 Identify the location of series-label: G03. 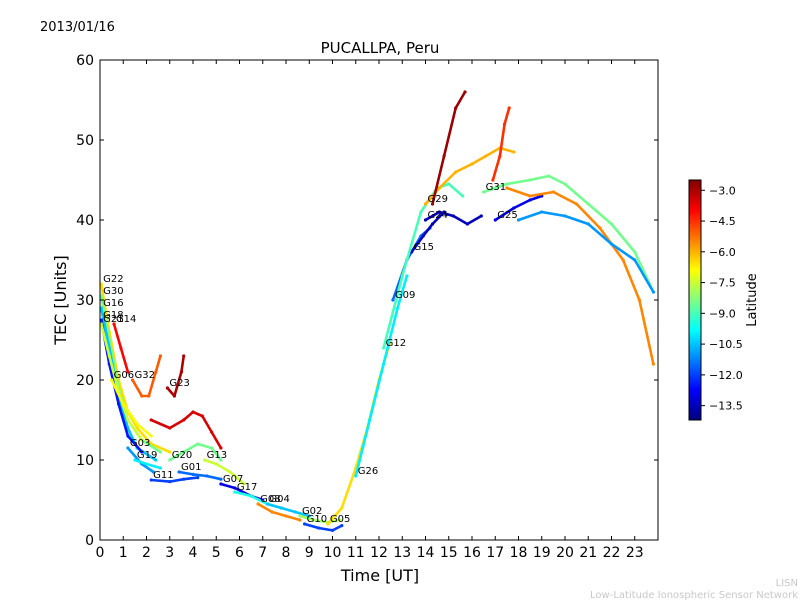
(140, 443).